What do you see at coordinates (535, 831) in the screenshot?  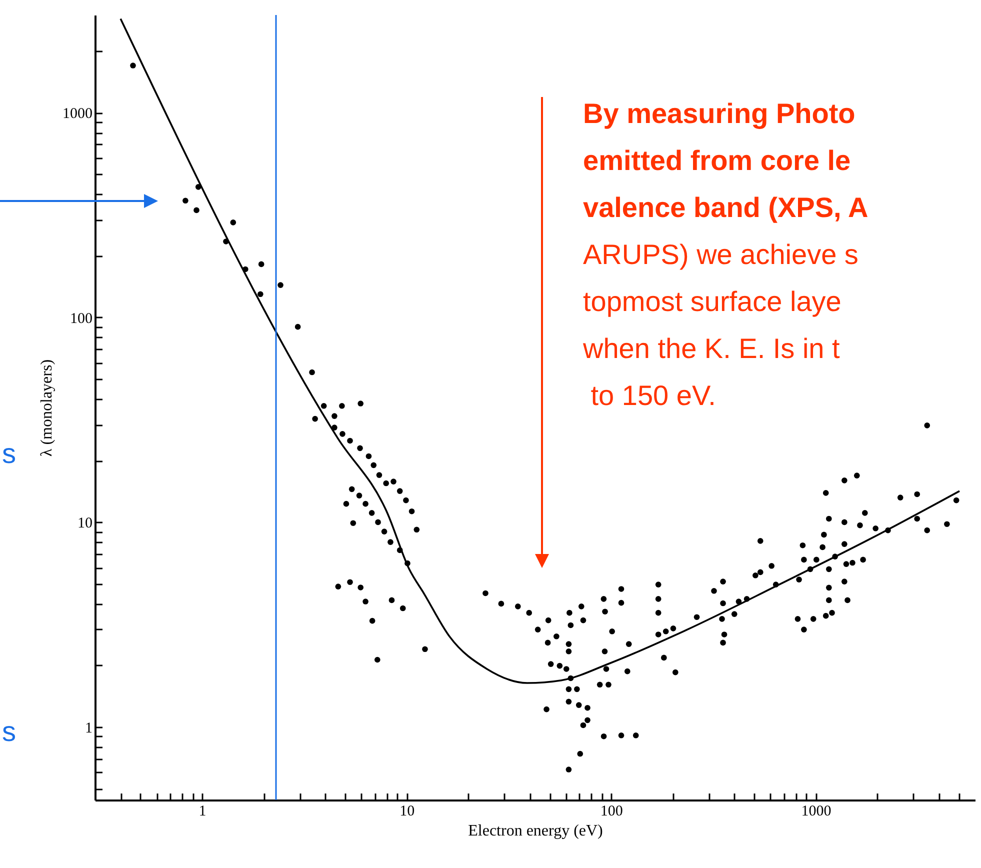 I see `x-axis-title: Electron energy (eV)` at bounding box center [535, 831].